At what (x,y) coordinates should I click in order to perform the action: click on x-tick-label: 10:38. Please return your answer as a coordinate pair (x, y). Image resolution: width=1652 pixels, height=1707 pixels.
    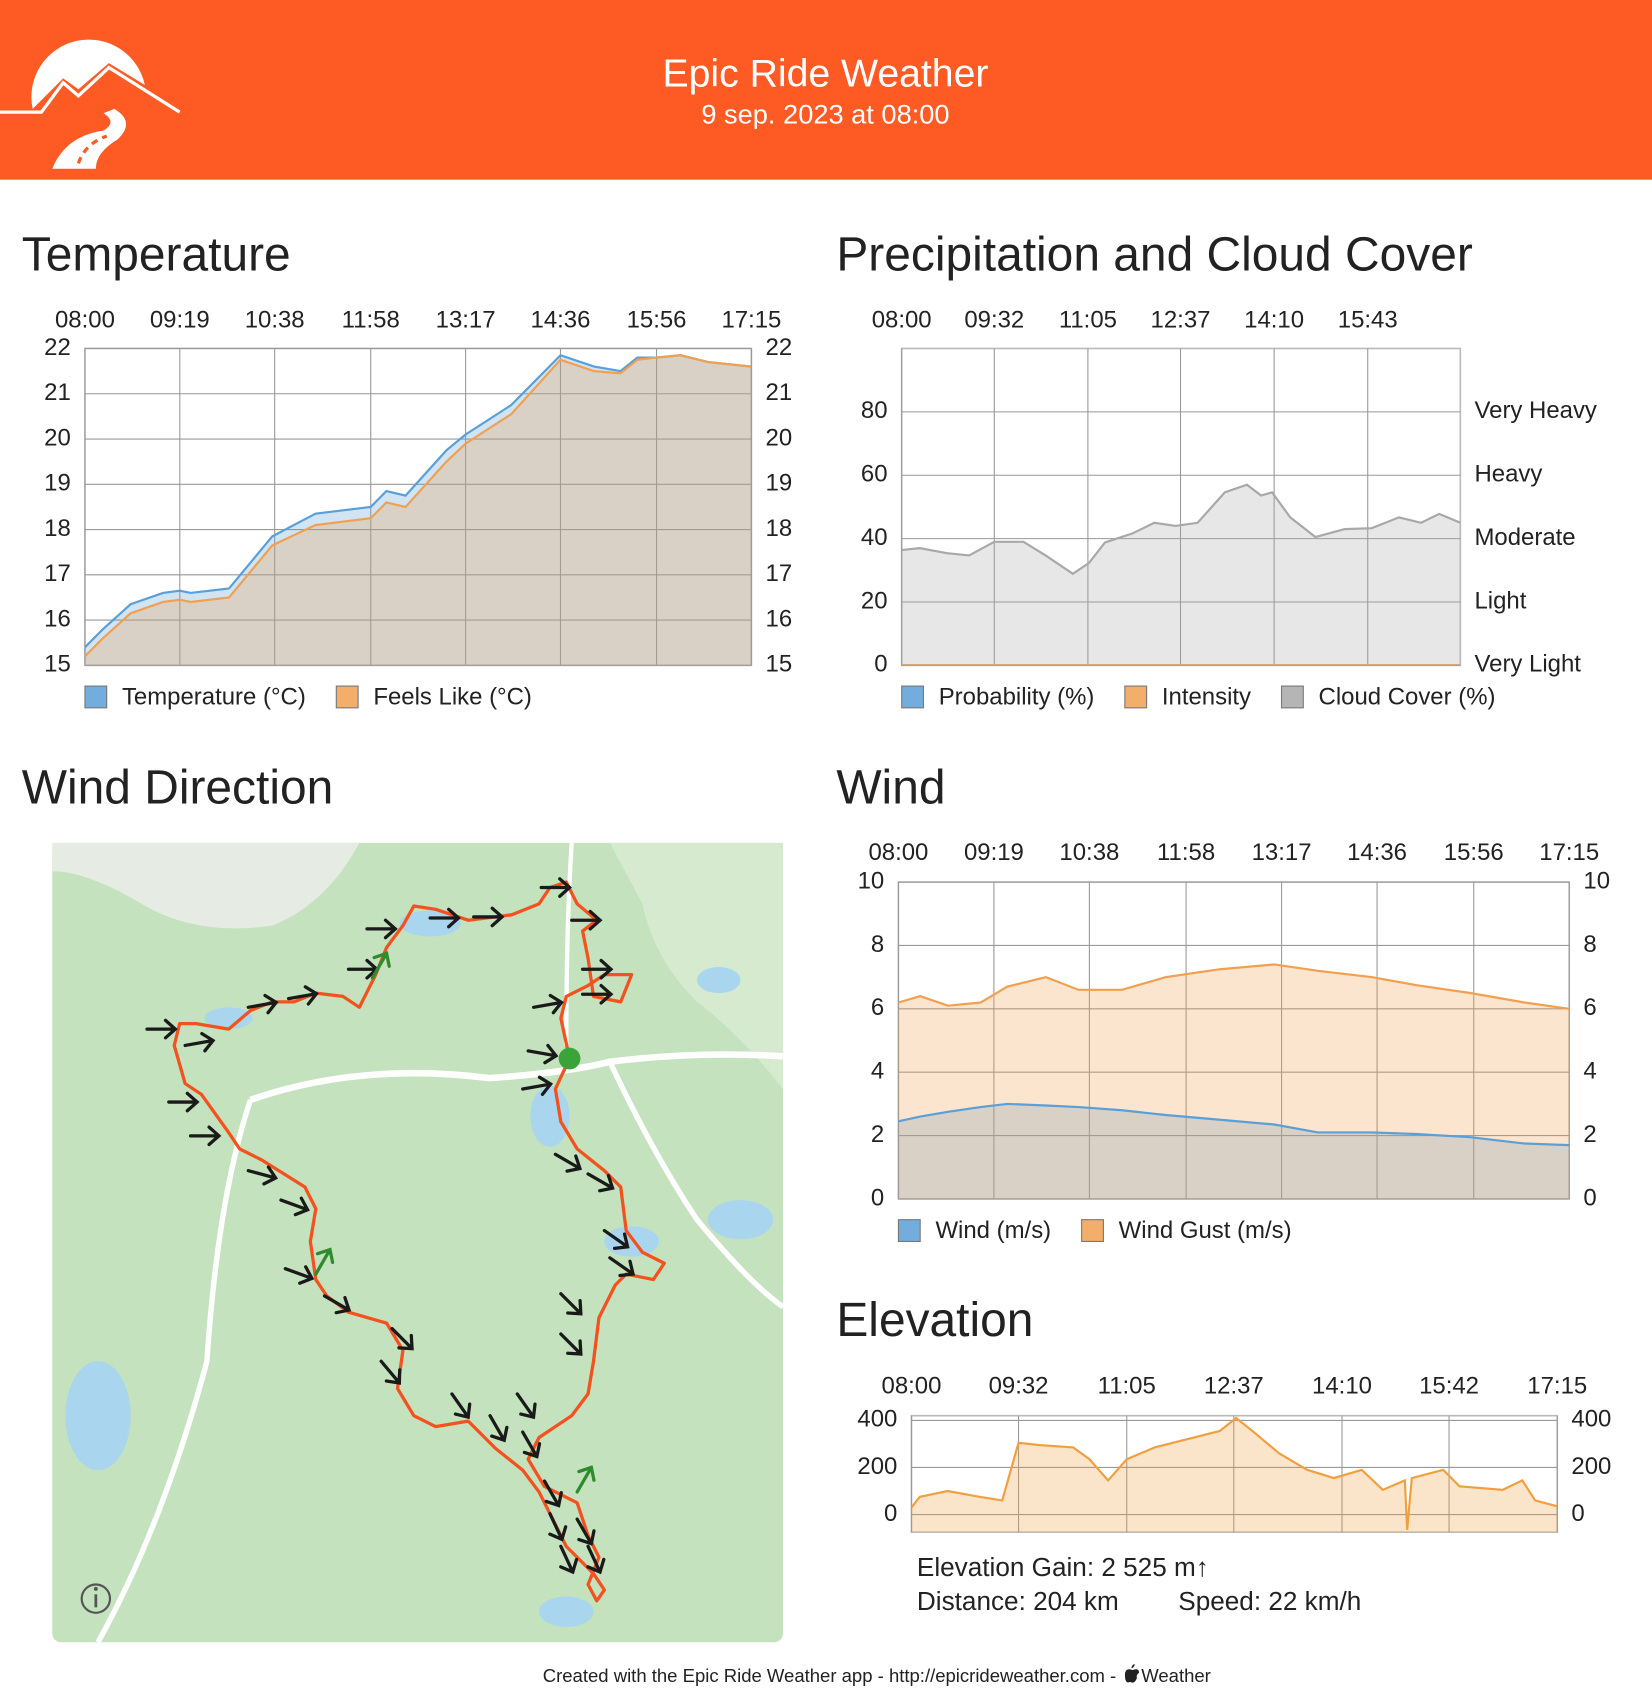
    Looking at the image, I should click on (1089, 852).